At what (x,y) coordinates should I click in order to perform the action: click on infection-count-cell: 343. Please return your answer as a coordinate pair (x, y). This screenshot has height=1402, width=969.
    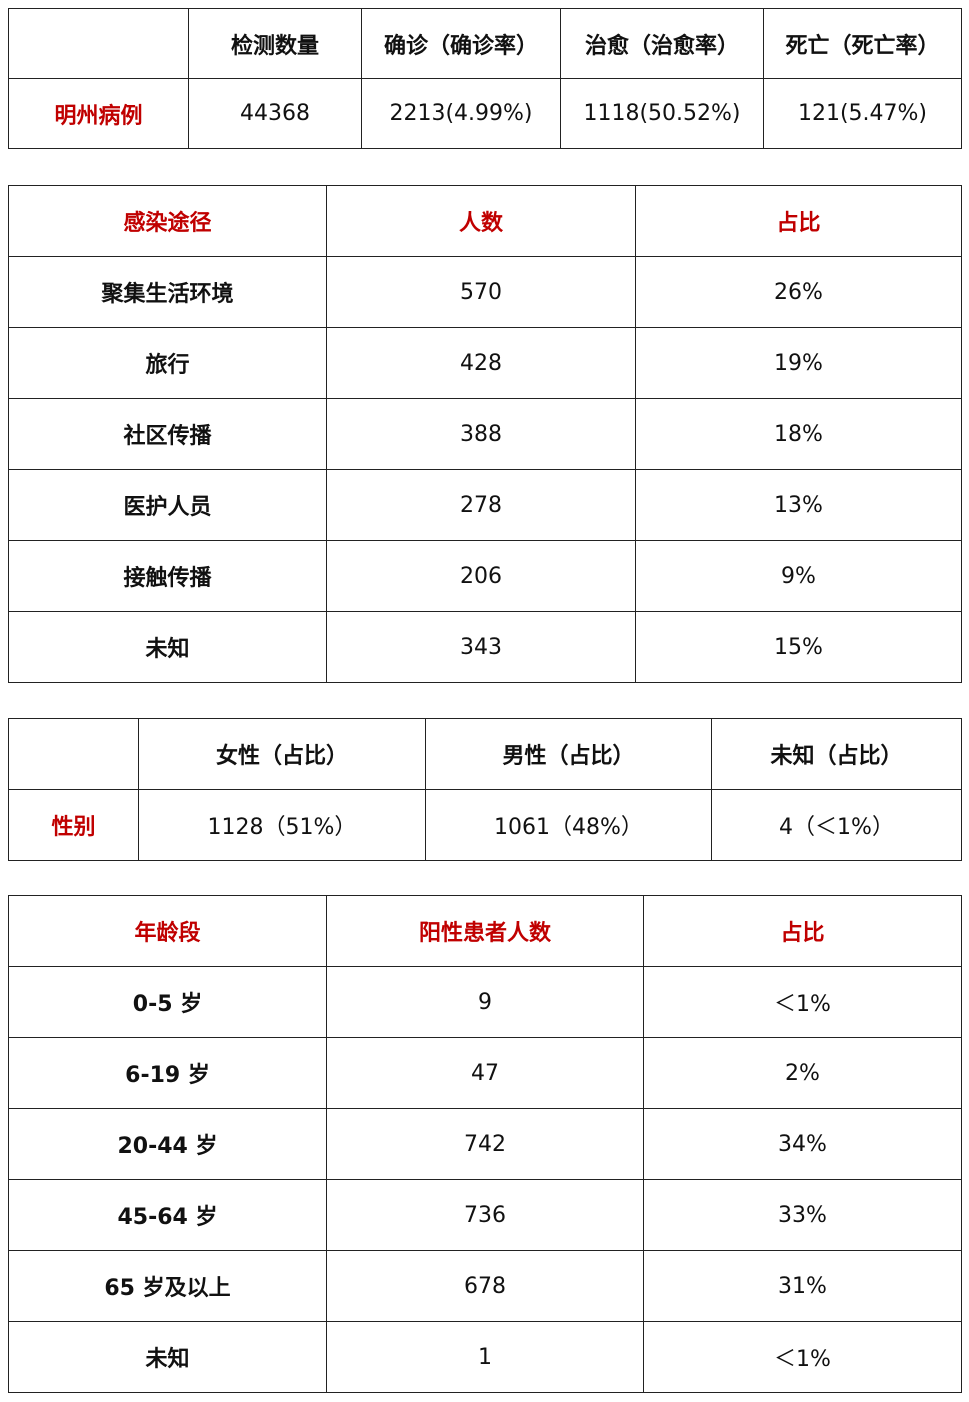
    Looking at the image, I should click on (481, 647).